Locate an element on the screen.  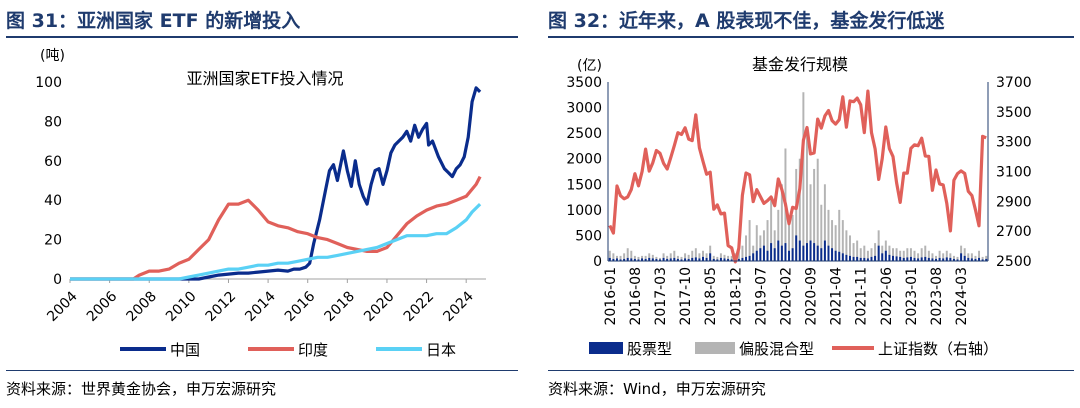
right-y2-tick-label: 2900 is located at coordinates (1014, 202).